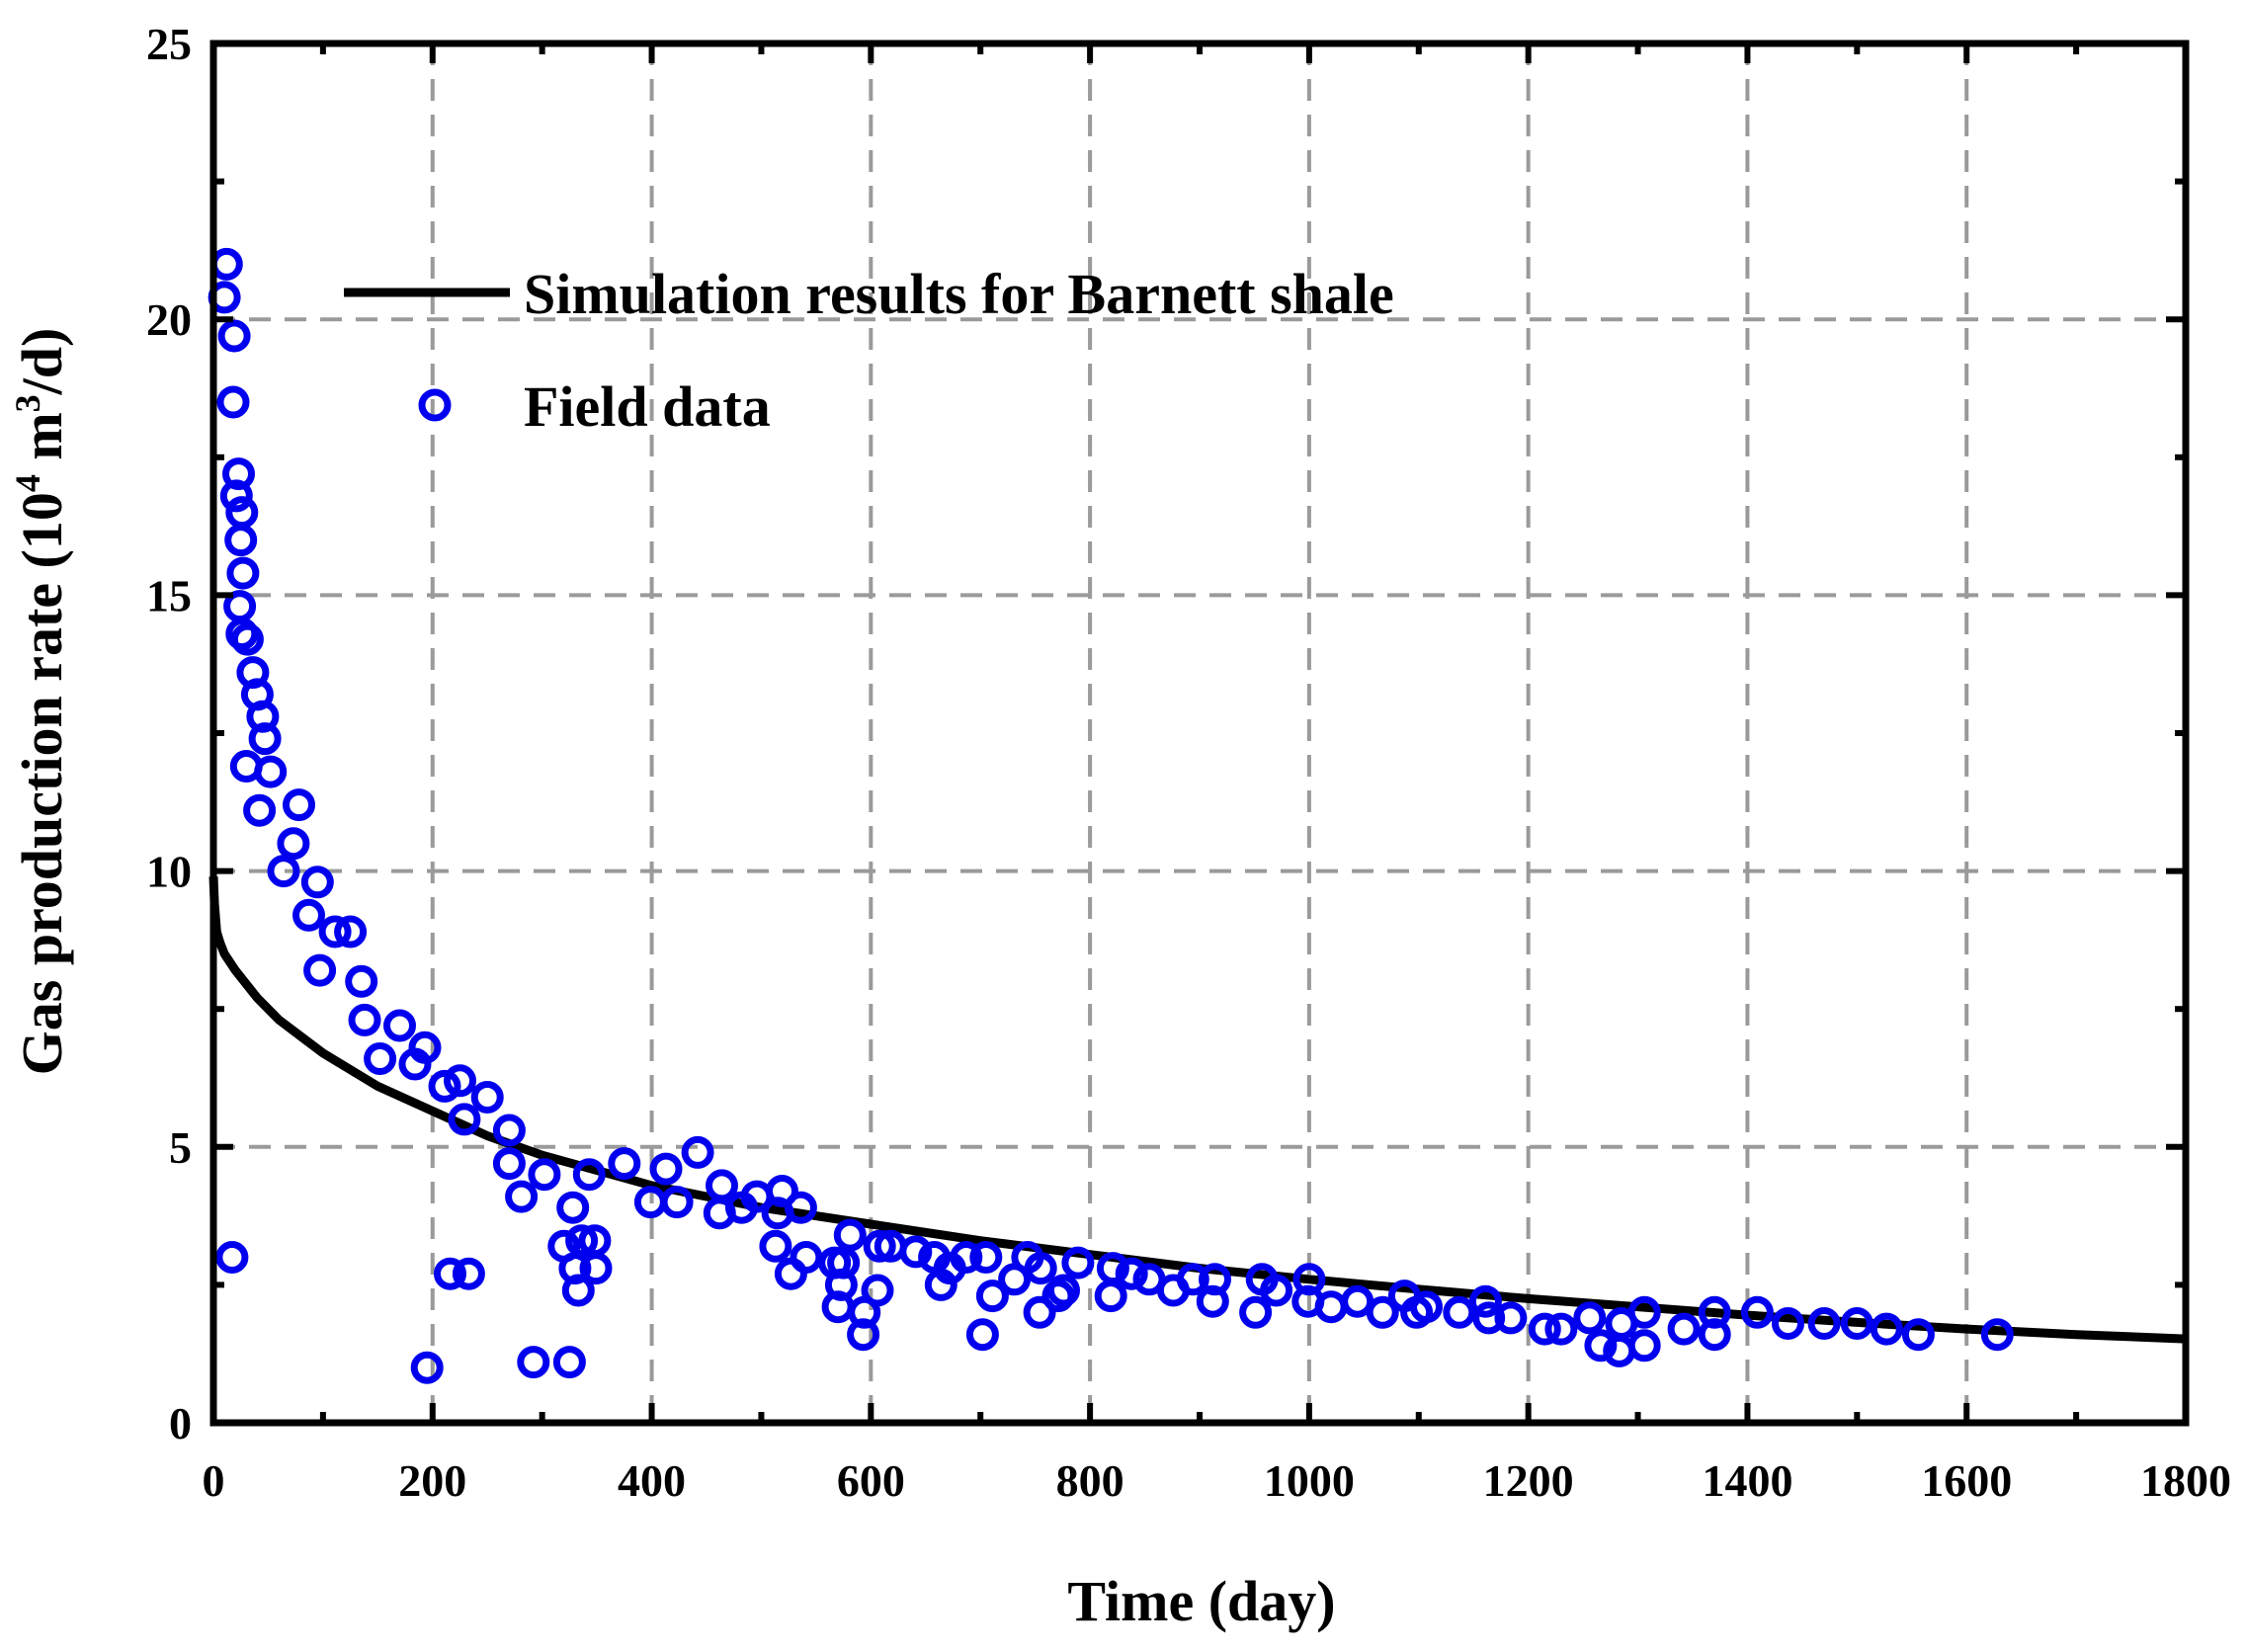  I want to click on y-tick-label: 5, so click(180, 1147).